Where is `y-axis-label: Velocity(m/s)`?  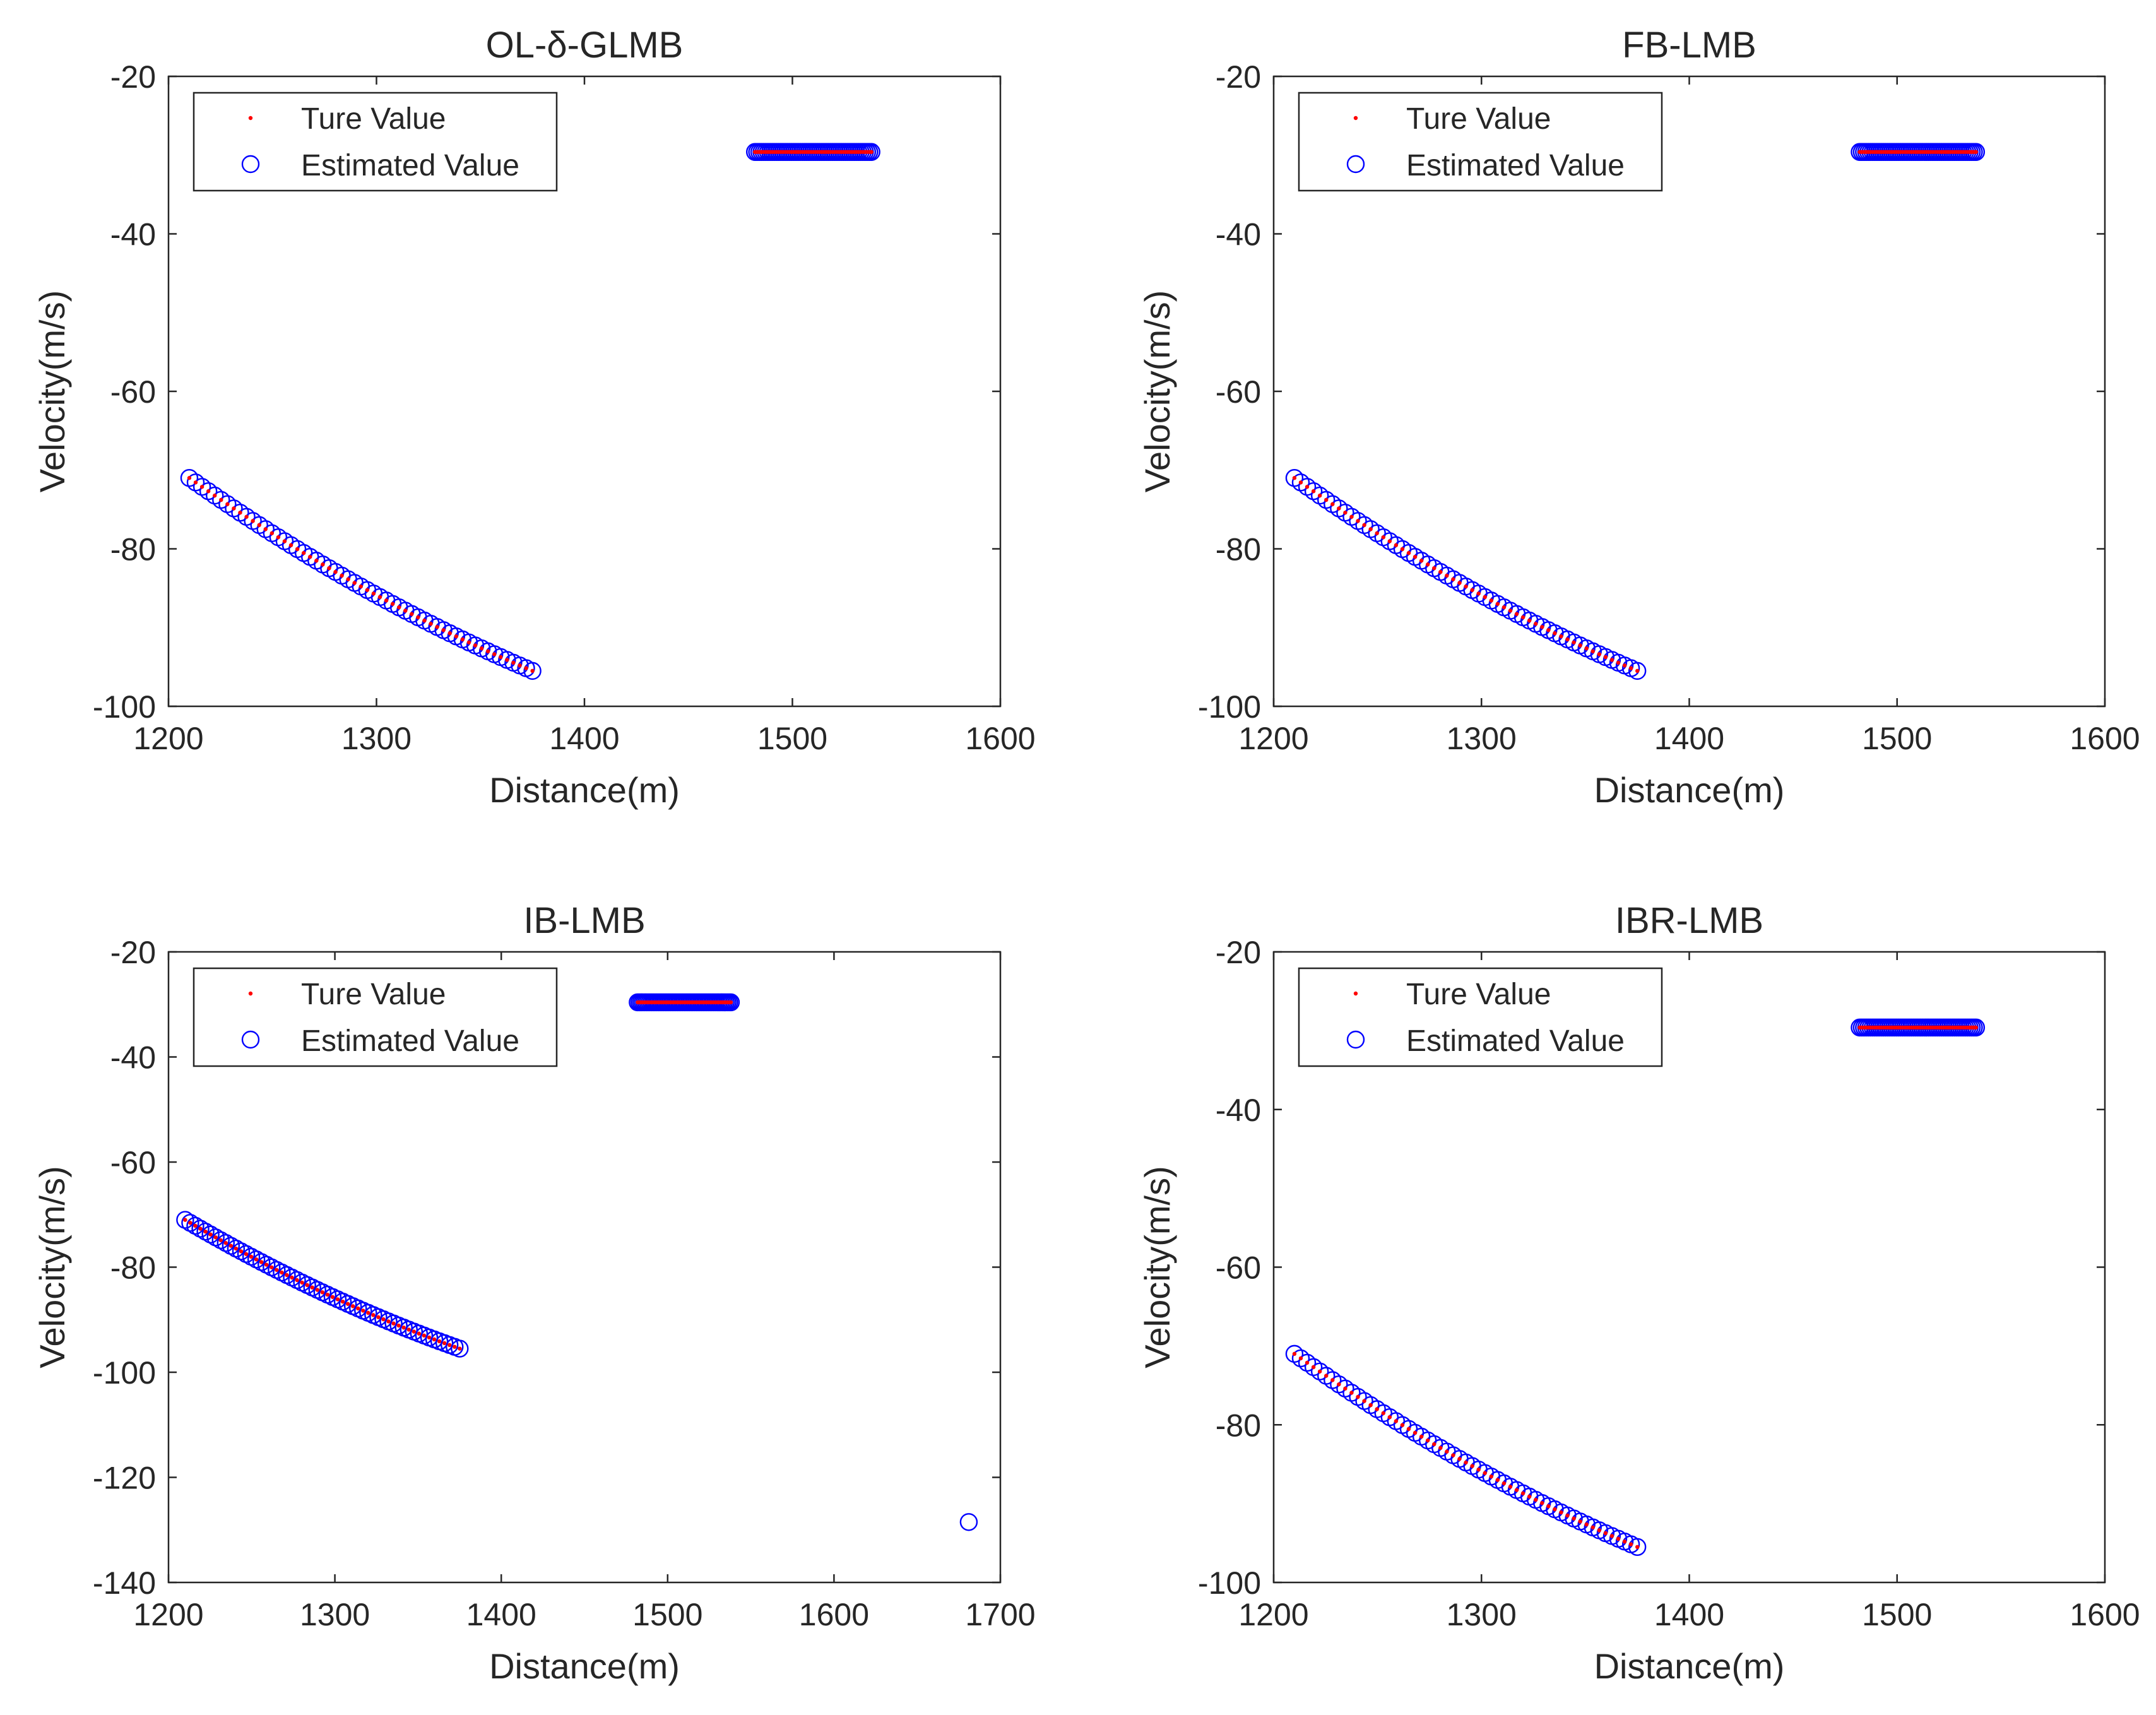 y-axis-label: Velocity(m/s) is located at coordinates (1157, 391).